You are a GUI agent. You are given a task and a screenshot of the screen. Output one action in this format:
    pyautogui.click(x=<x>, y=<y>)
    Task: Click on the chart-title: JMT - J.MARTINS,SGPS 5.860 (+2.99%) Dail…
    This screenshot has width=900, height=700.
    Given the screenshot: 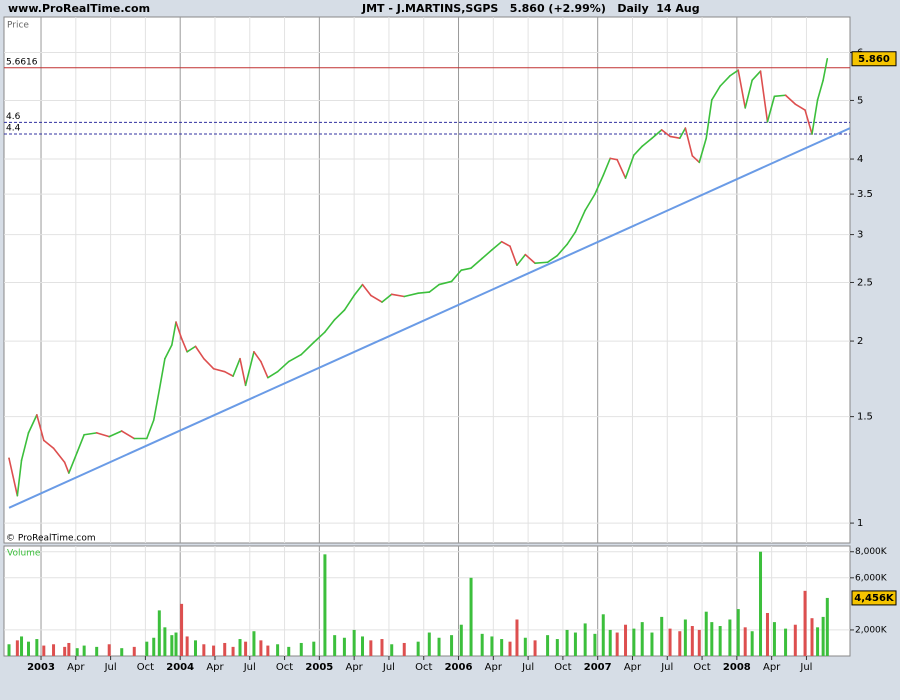 What is the action you would take?
    pyautogui.click(x=530, y=8)
    